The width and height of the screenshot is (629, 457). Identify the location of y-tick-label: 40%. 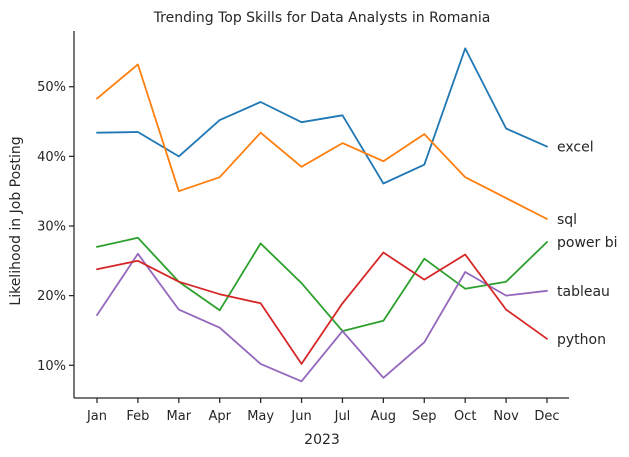
(51, 157).